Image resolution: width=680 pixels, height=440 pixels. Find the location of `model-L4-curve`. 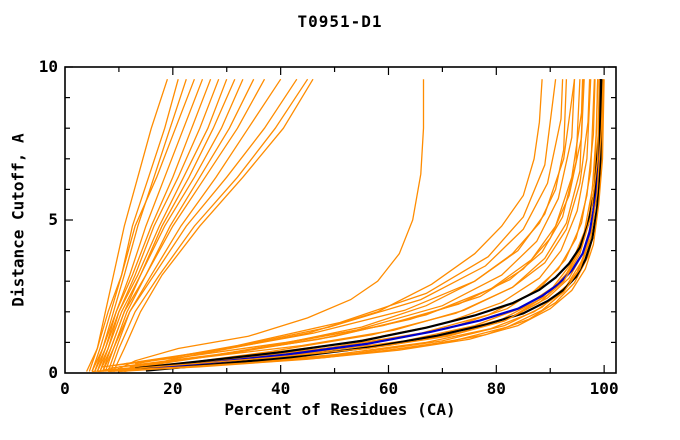

model-L4-curve is located at coordinates (141, 225).